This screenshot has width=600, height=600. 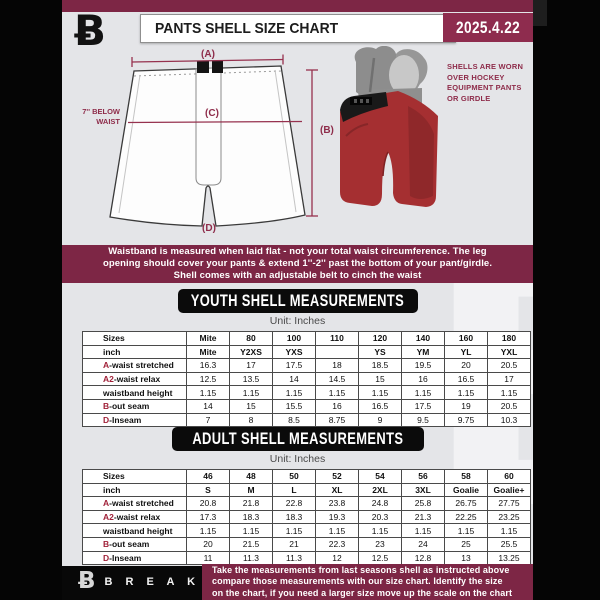 I want to click on value-cell: 13.5, so click(x=251, y=379).